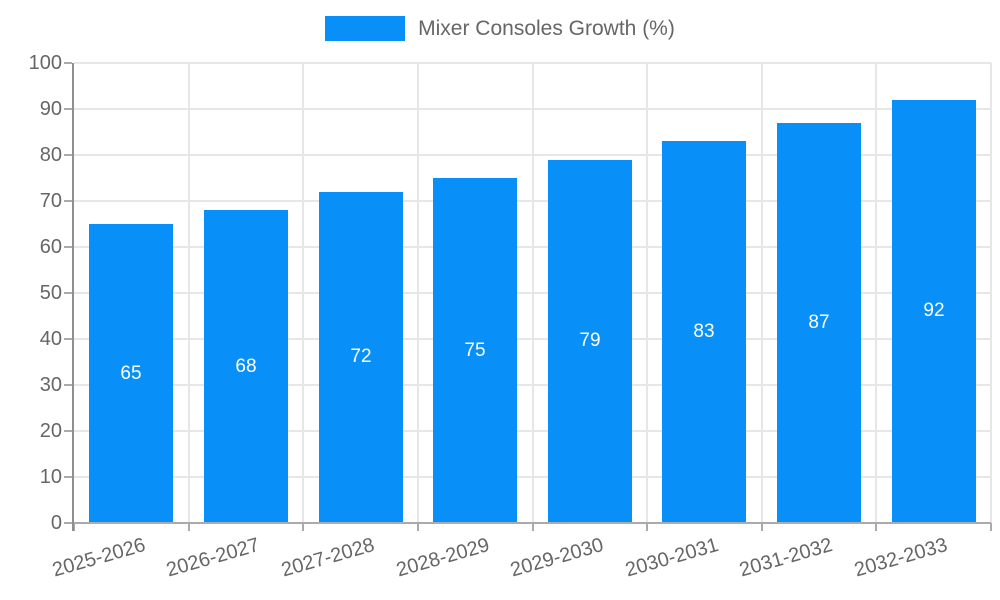 The height and width of the screenshot is (600, 1000). I want to click on y-tick-label: 50, so click(50, 293).